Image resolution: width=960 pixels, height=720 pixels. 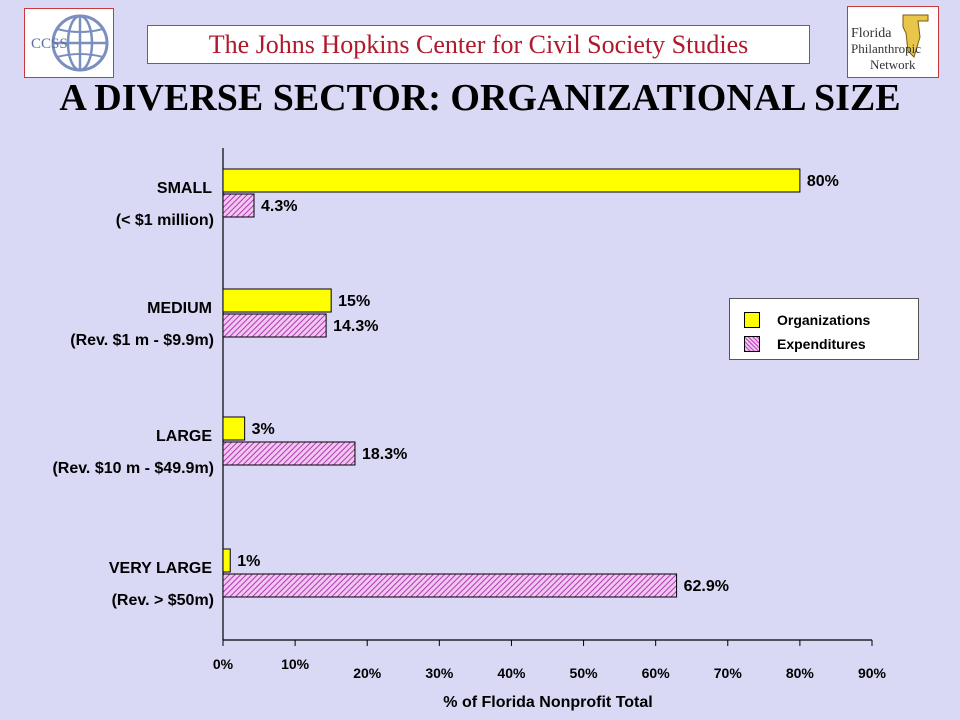 I want to click on x-axis-title: % of Florida Nonprofit Total, so click(x=547, y=702).